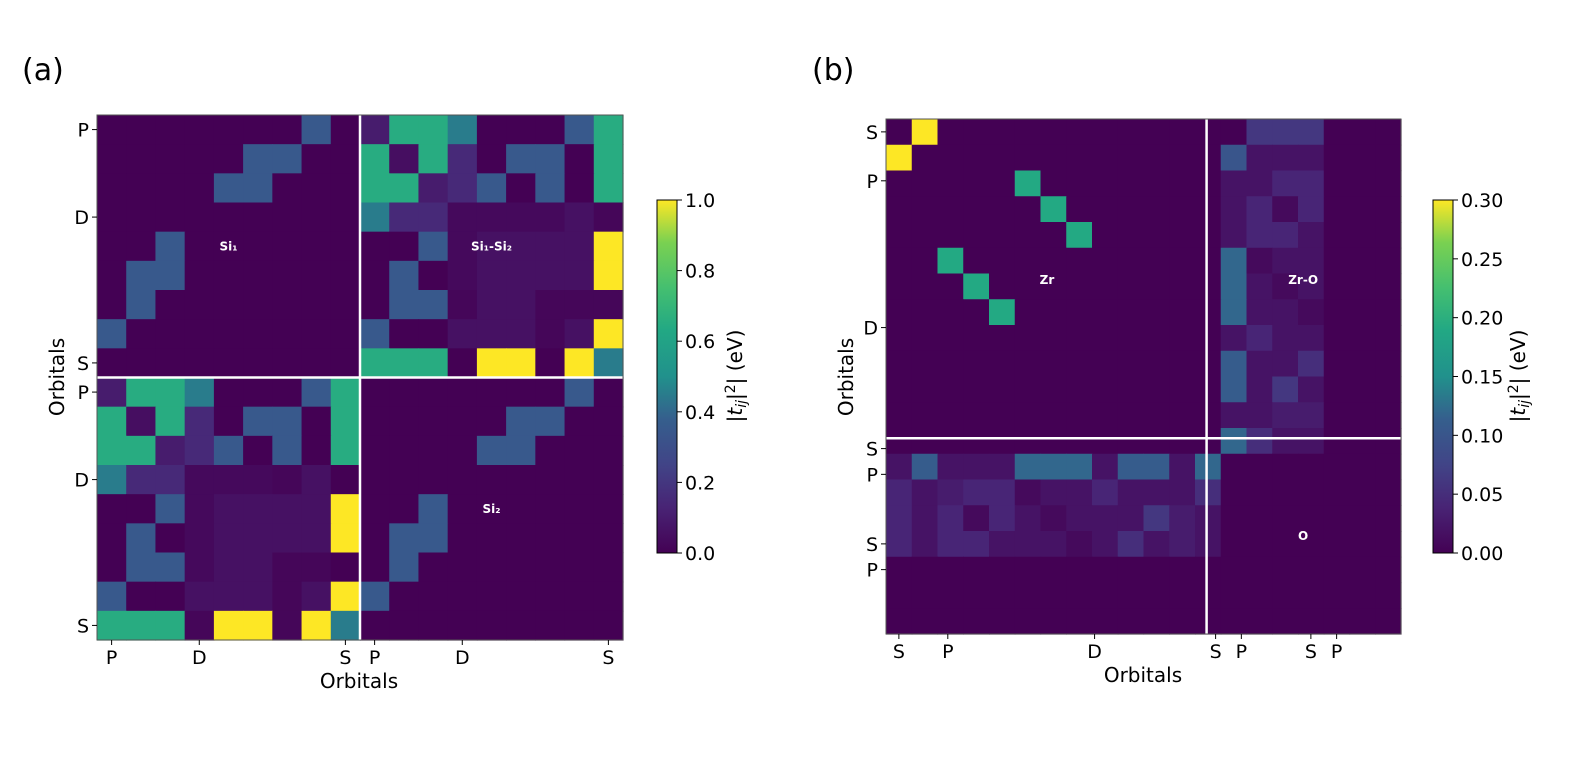 This screenshot has width=1578, height=759. I want to click on y-tick-label: D, so click(81, 218).